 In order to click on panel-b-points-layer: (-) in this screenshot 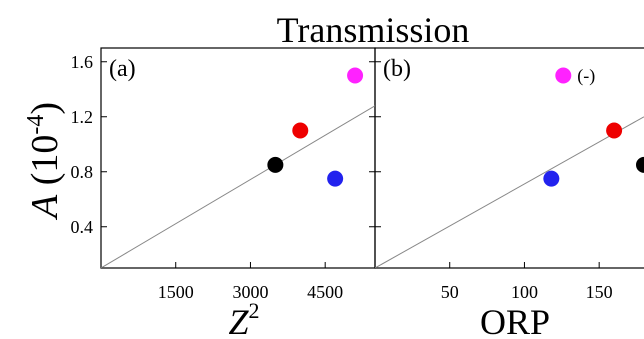, I will do `click(593, 126)`.